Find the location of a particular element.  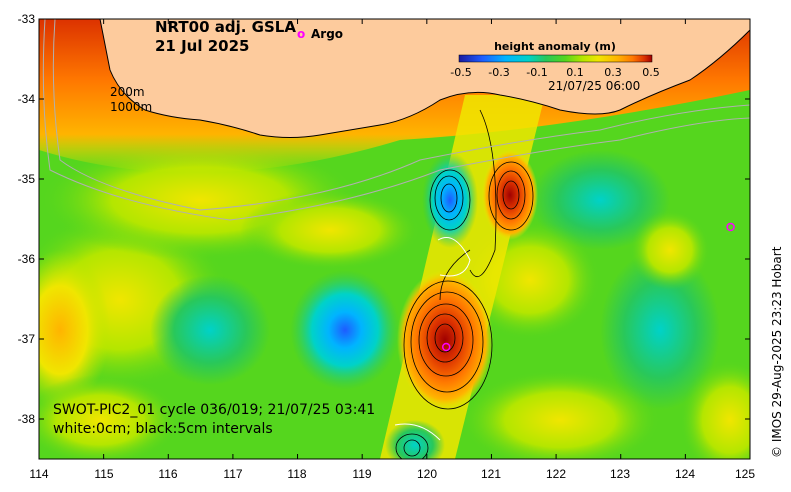

lon-tick-label: 122 is located at coordinates (556, 474).